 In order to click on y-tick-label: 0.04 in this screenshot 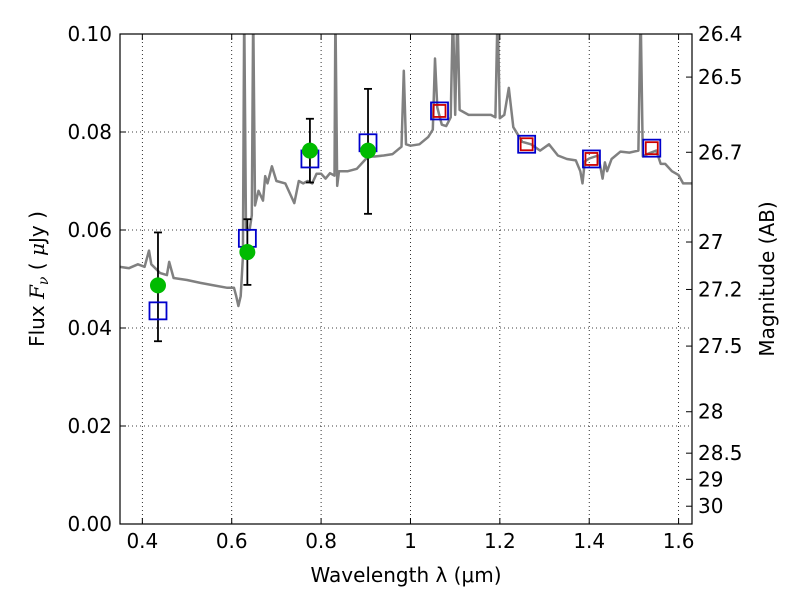, I will do `click(89, 328)`.